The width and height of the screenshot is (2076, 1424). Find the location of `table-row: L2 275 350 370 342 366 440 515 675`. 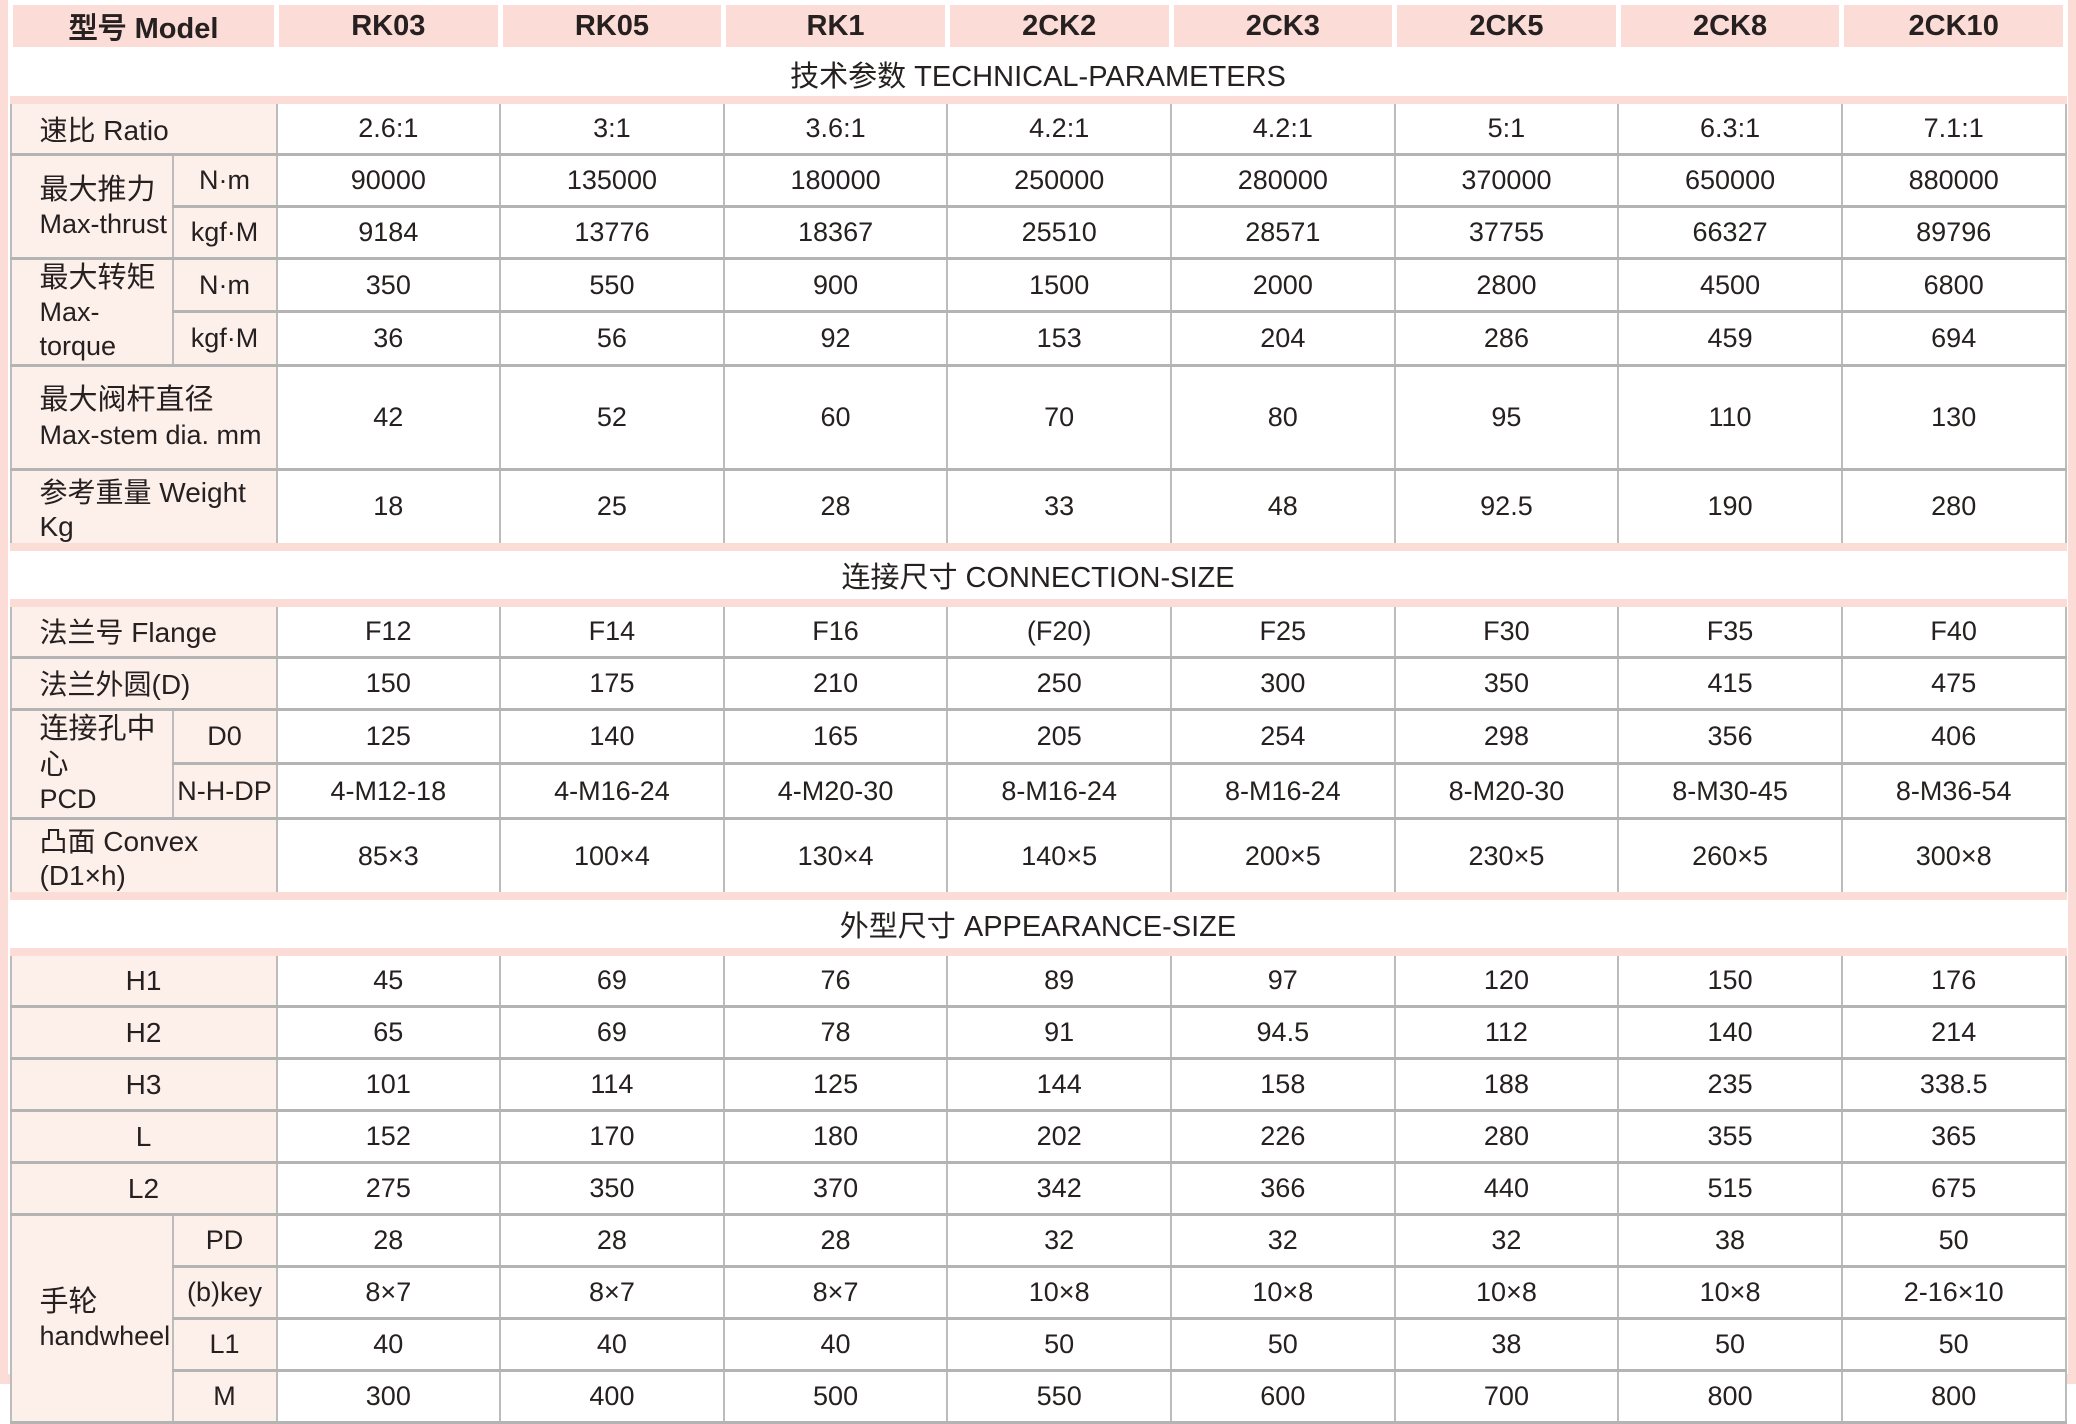

table-row: L2 275 350 370 342 366 440 515 675 is located at coordinates (1038, 1188).